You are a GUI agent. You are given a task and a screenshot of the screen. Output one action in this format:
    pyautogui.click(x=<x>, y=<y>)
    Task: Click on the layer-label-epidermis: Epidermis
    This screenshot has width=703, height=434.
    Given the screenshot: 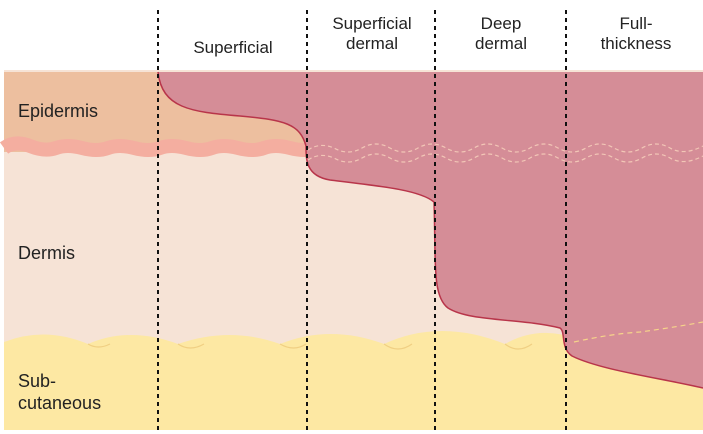 What is the action you would take?
    pyautogui.click(x=58, y=111)
    